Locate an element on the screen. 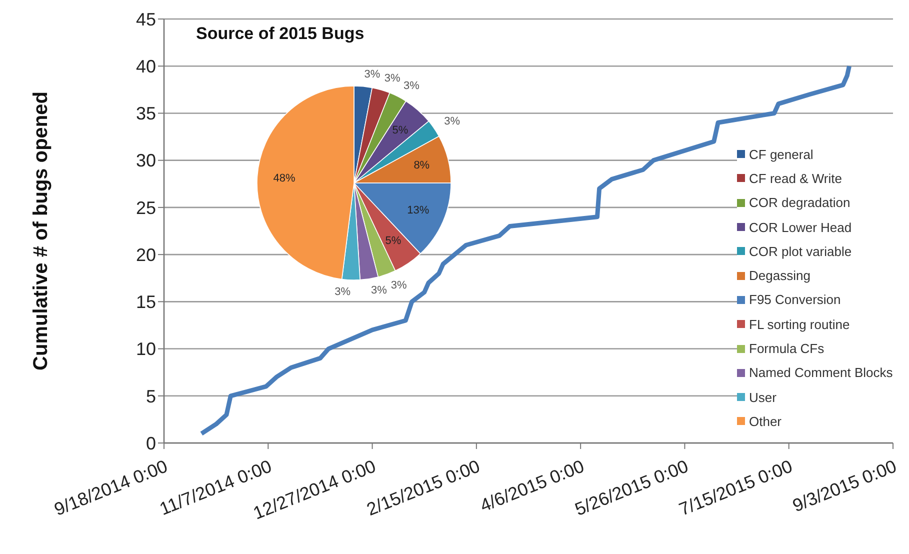  legend-label: COR Lower Head is located at coordinates (800, 227).